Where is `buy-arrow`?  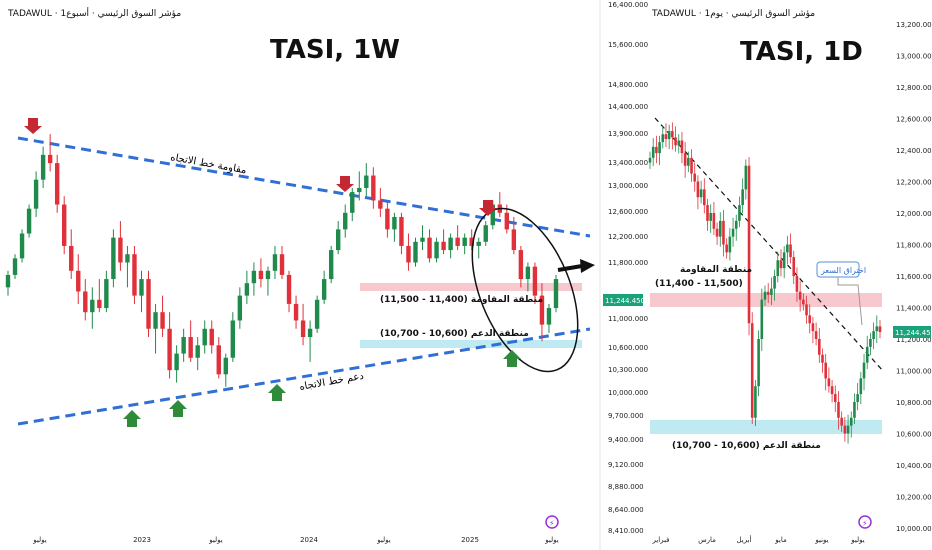 buy-arrow is located at coordinates (178, 408).